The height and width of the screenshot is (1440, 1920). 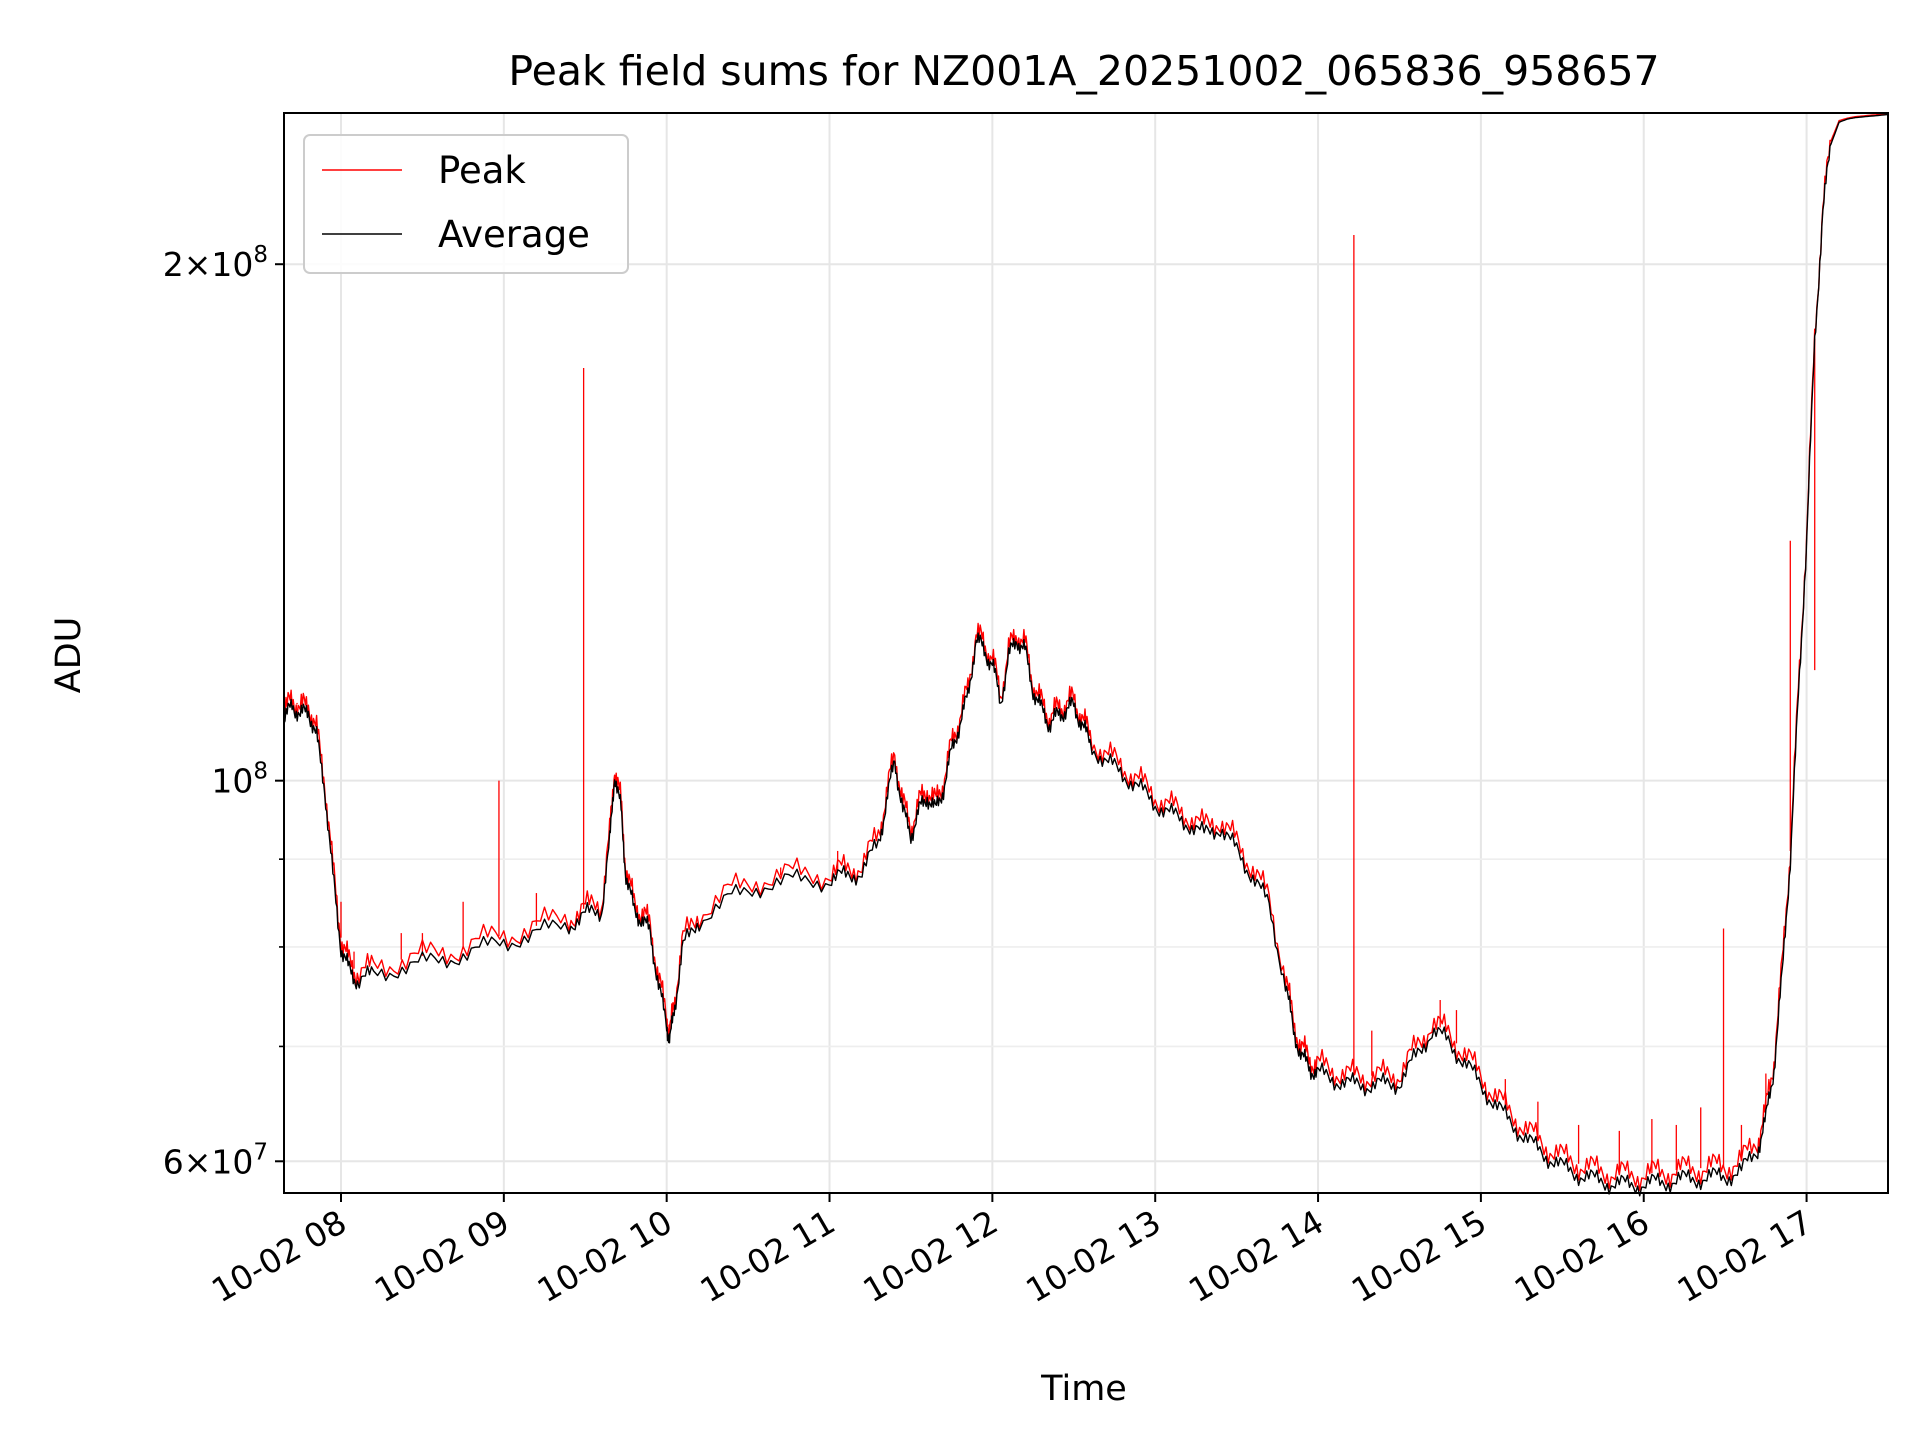 What do you see at coordinates (514, 234) in the screenshot?
I see `legend-average-label: Average` at bounding box center [514, 234].